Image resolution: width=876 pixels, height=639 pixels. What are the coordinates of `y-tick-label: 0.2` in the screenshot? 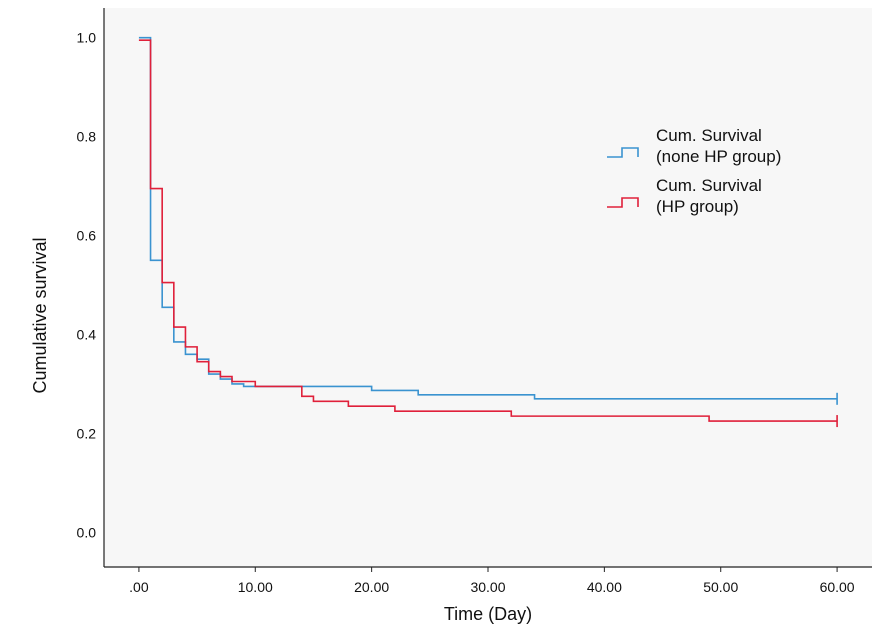 It's located at (87, 433).